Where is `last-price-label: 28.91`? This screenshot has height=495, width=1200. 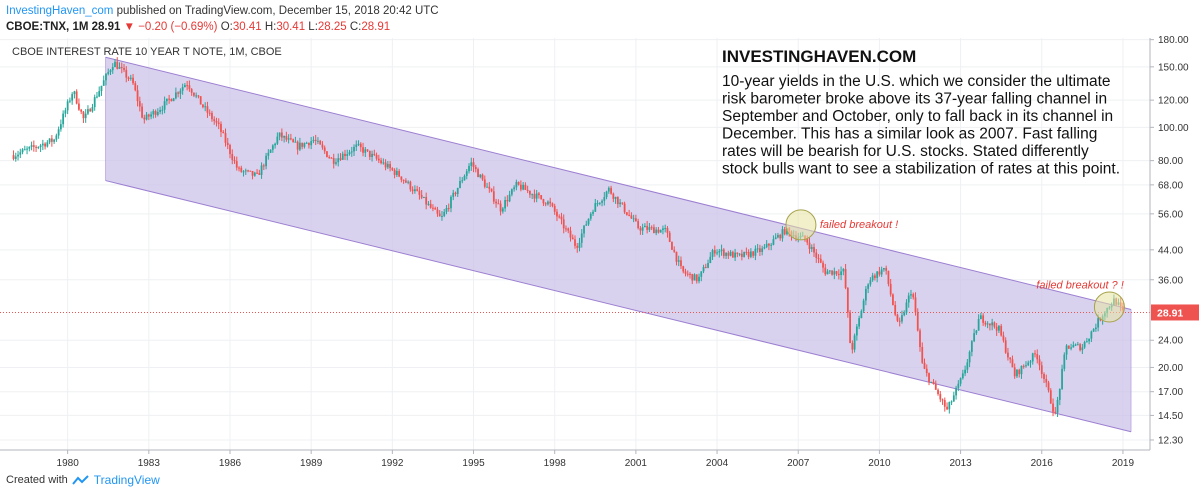 last-price-label: 28.91 is located at coordinates (1170, 313).